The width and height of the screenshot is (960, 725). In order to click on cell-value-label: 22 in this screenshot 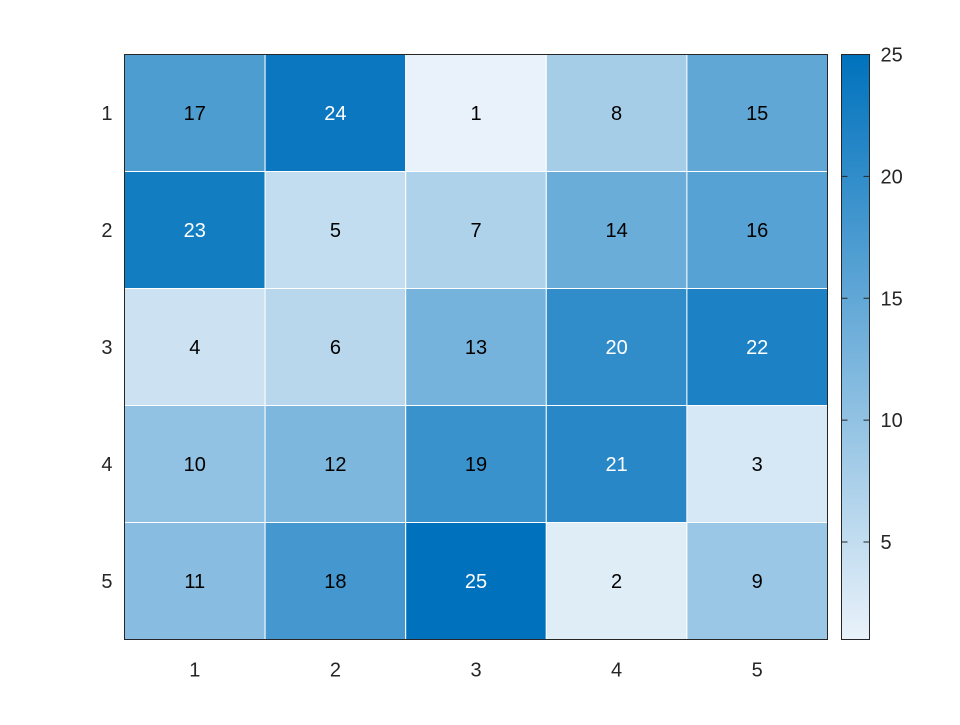, I will do `click(757, 348)`.